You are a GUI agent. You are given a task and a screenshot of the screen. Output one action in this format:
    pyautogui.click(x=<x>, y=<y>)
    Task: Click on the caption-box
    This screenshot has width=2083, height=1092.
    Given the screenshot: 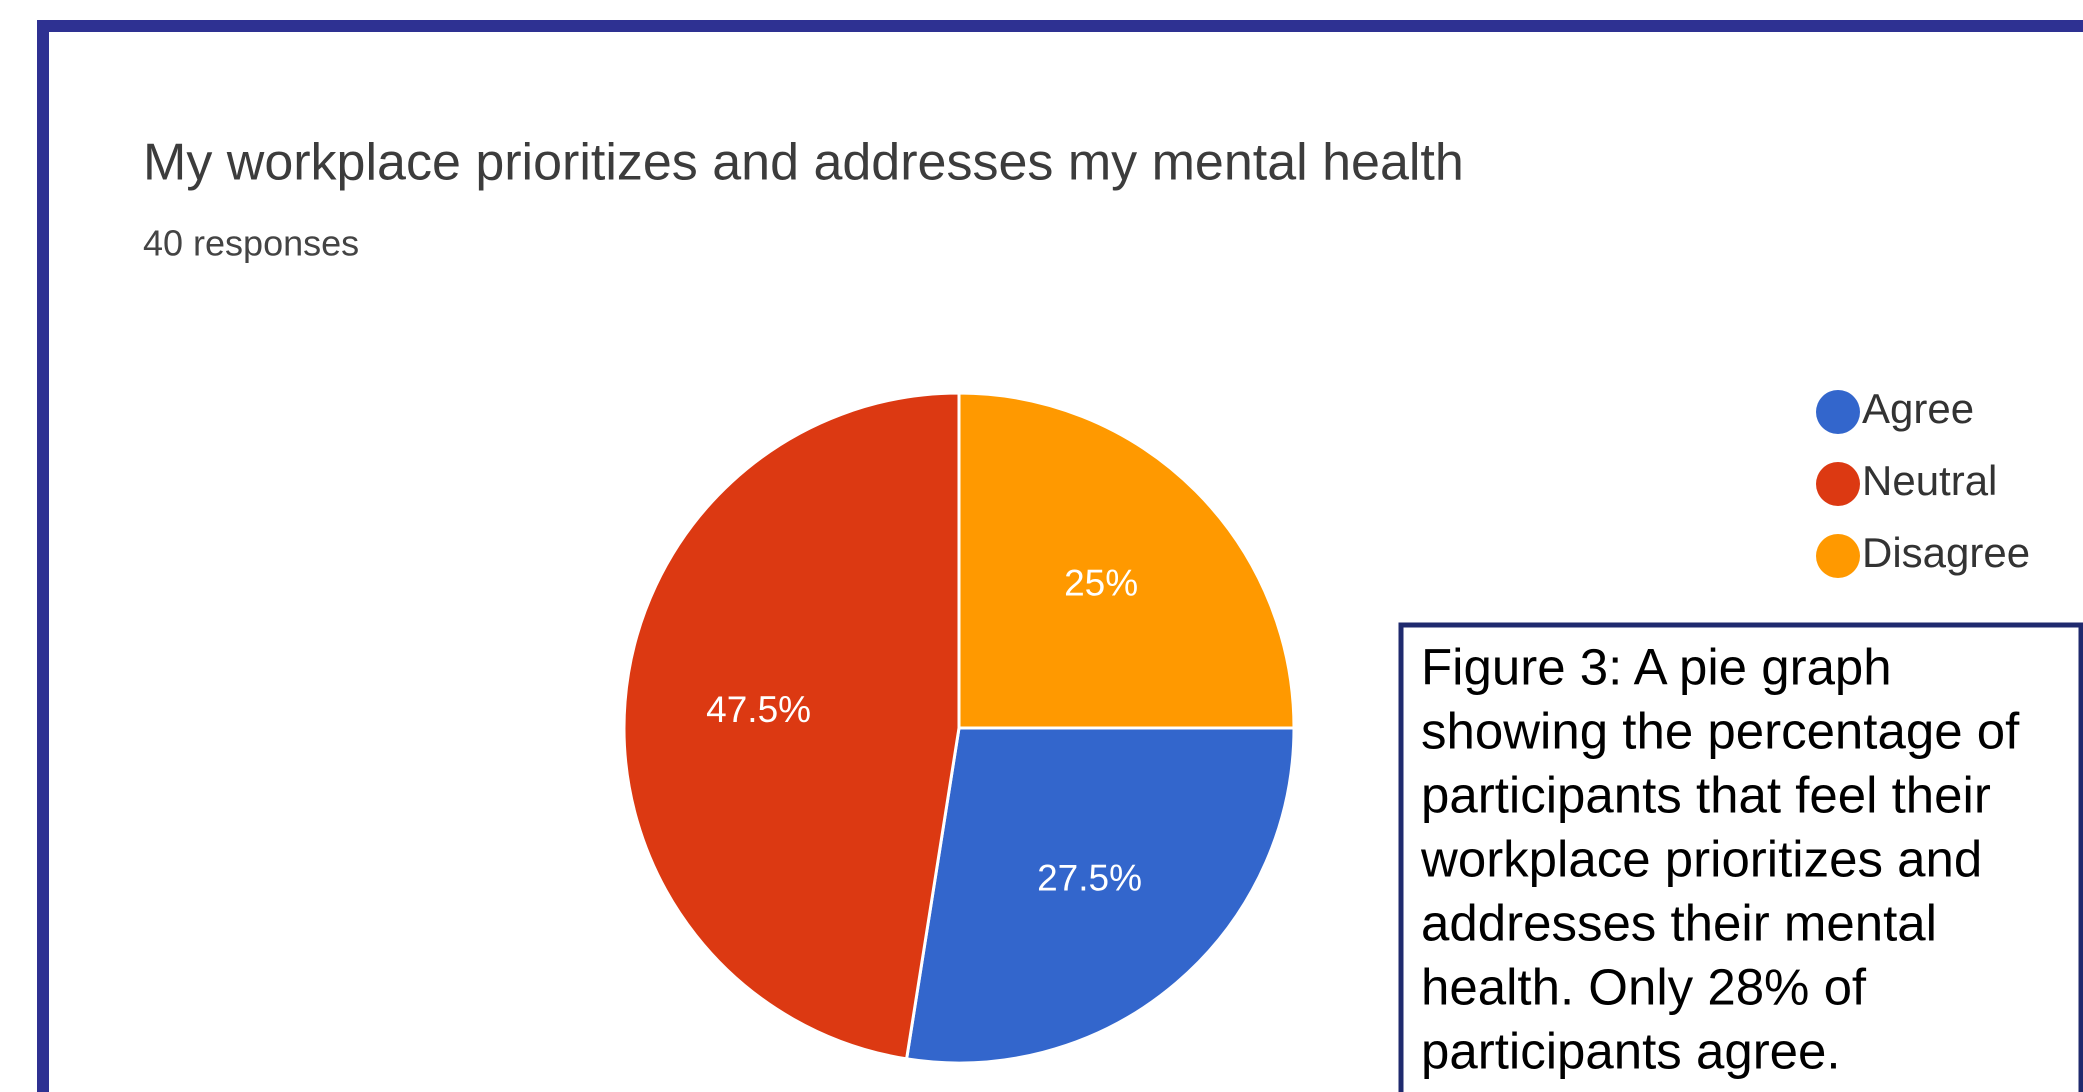 What is the action you would take?
    pyautogui.click(x=1740, y=857)
    